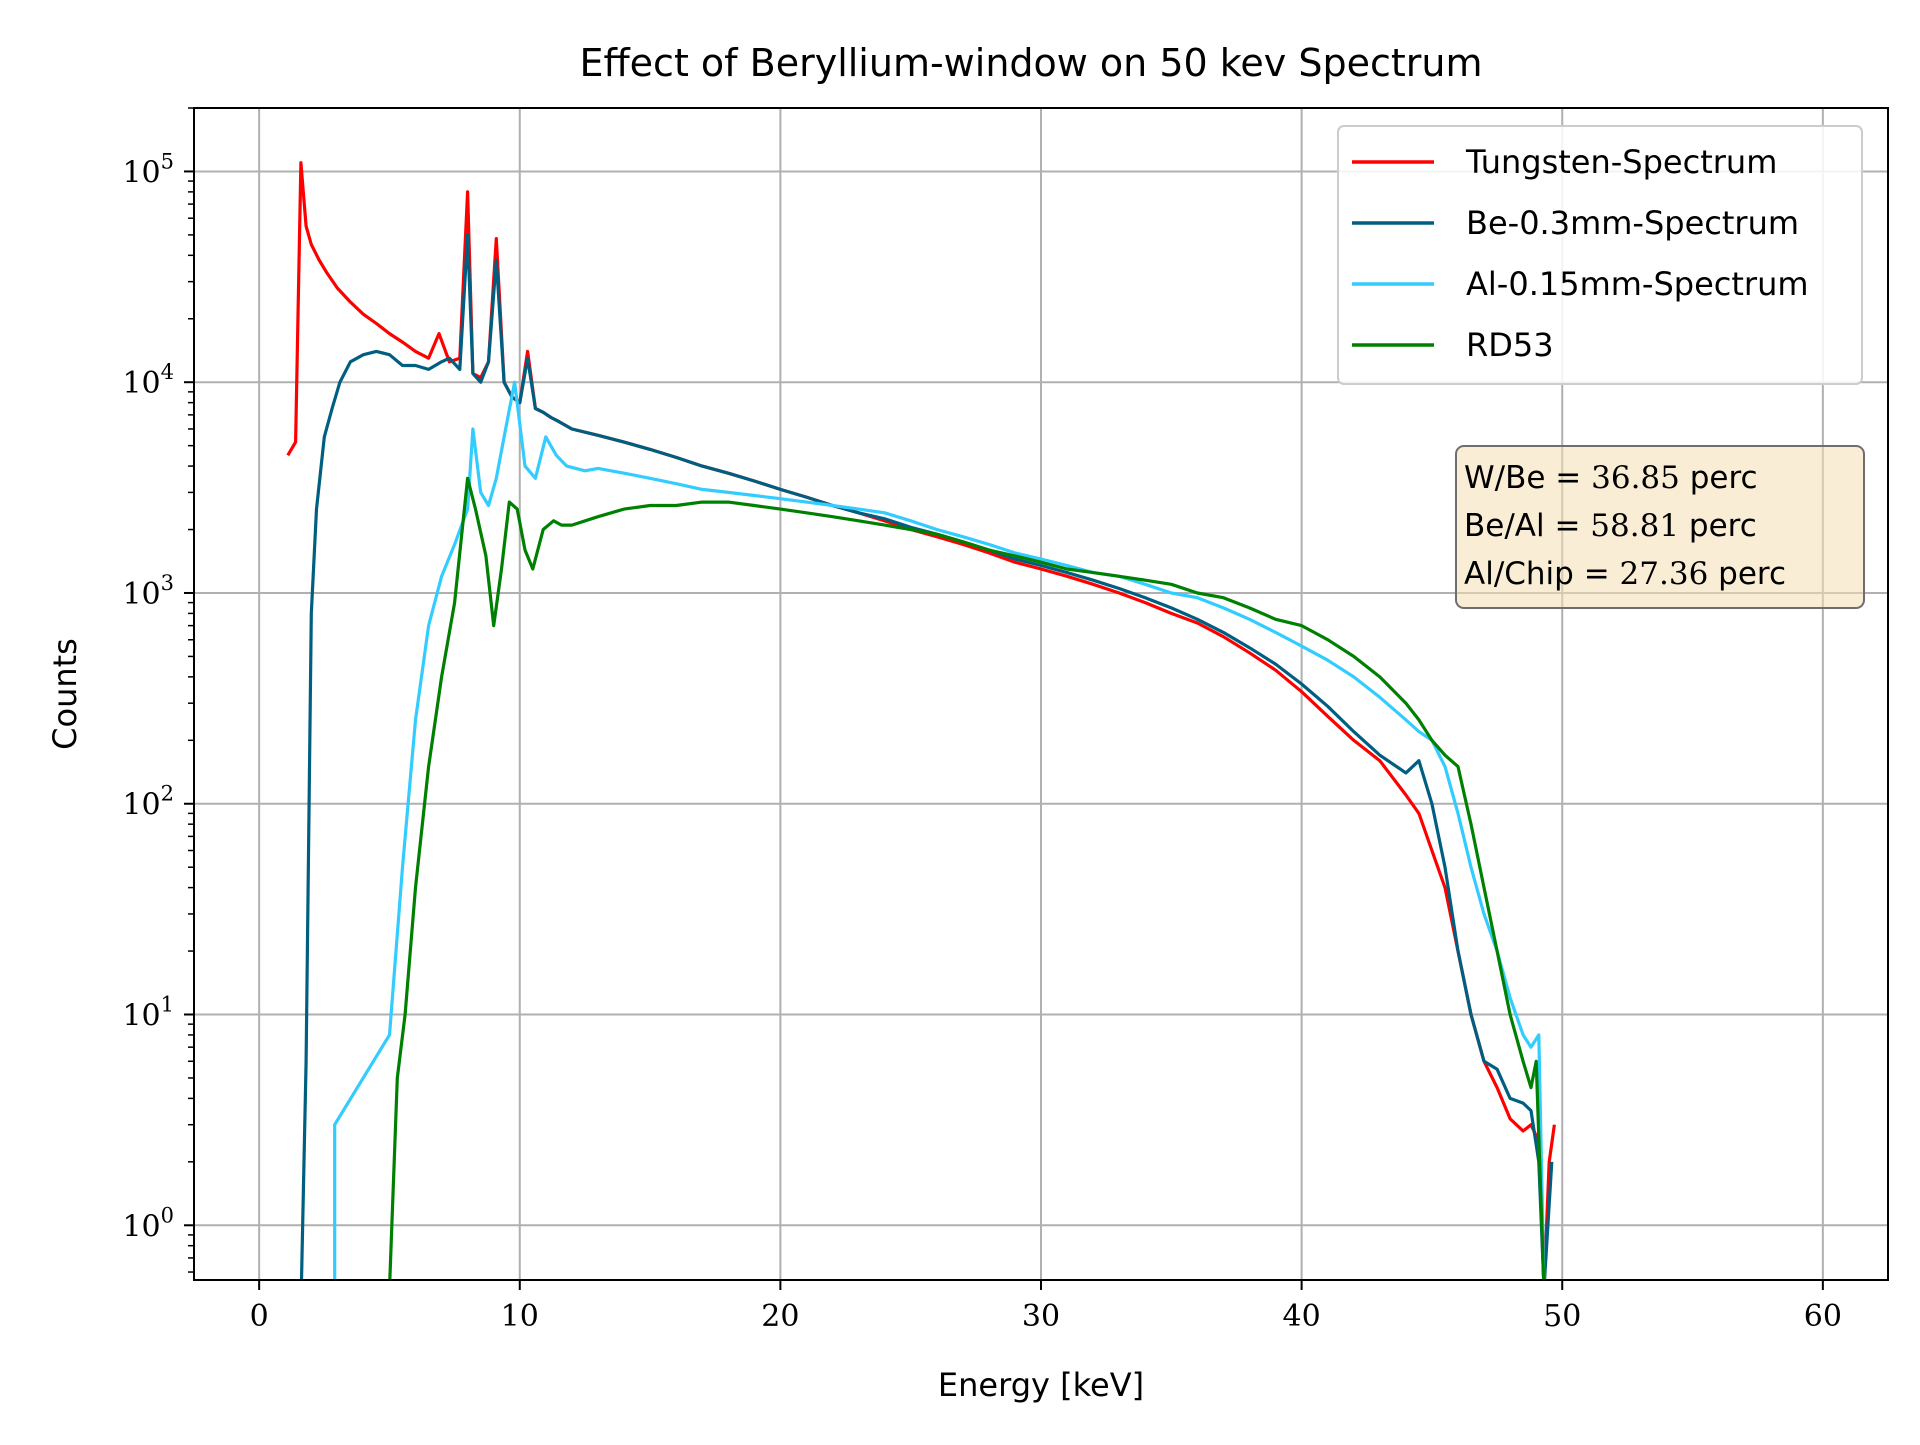 The width and height of the screenshot is (1920, 1445). I want to click on legend-label: RD53, so click(1510, 345).